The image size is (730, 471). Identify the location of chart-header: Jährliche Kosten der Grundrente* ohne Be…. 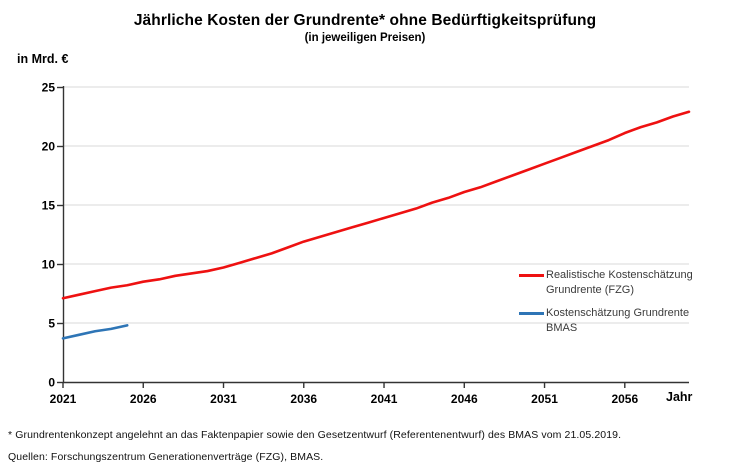
(365, 28).